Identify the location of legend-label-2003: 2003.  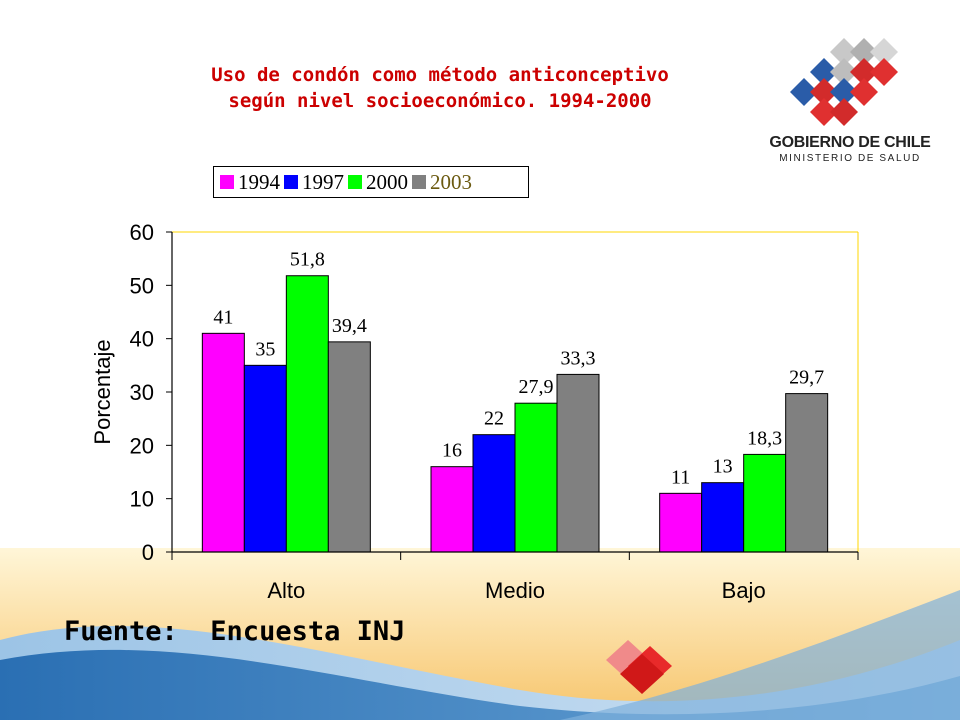
(451, 181).